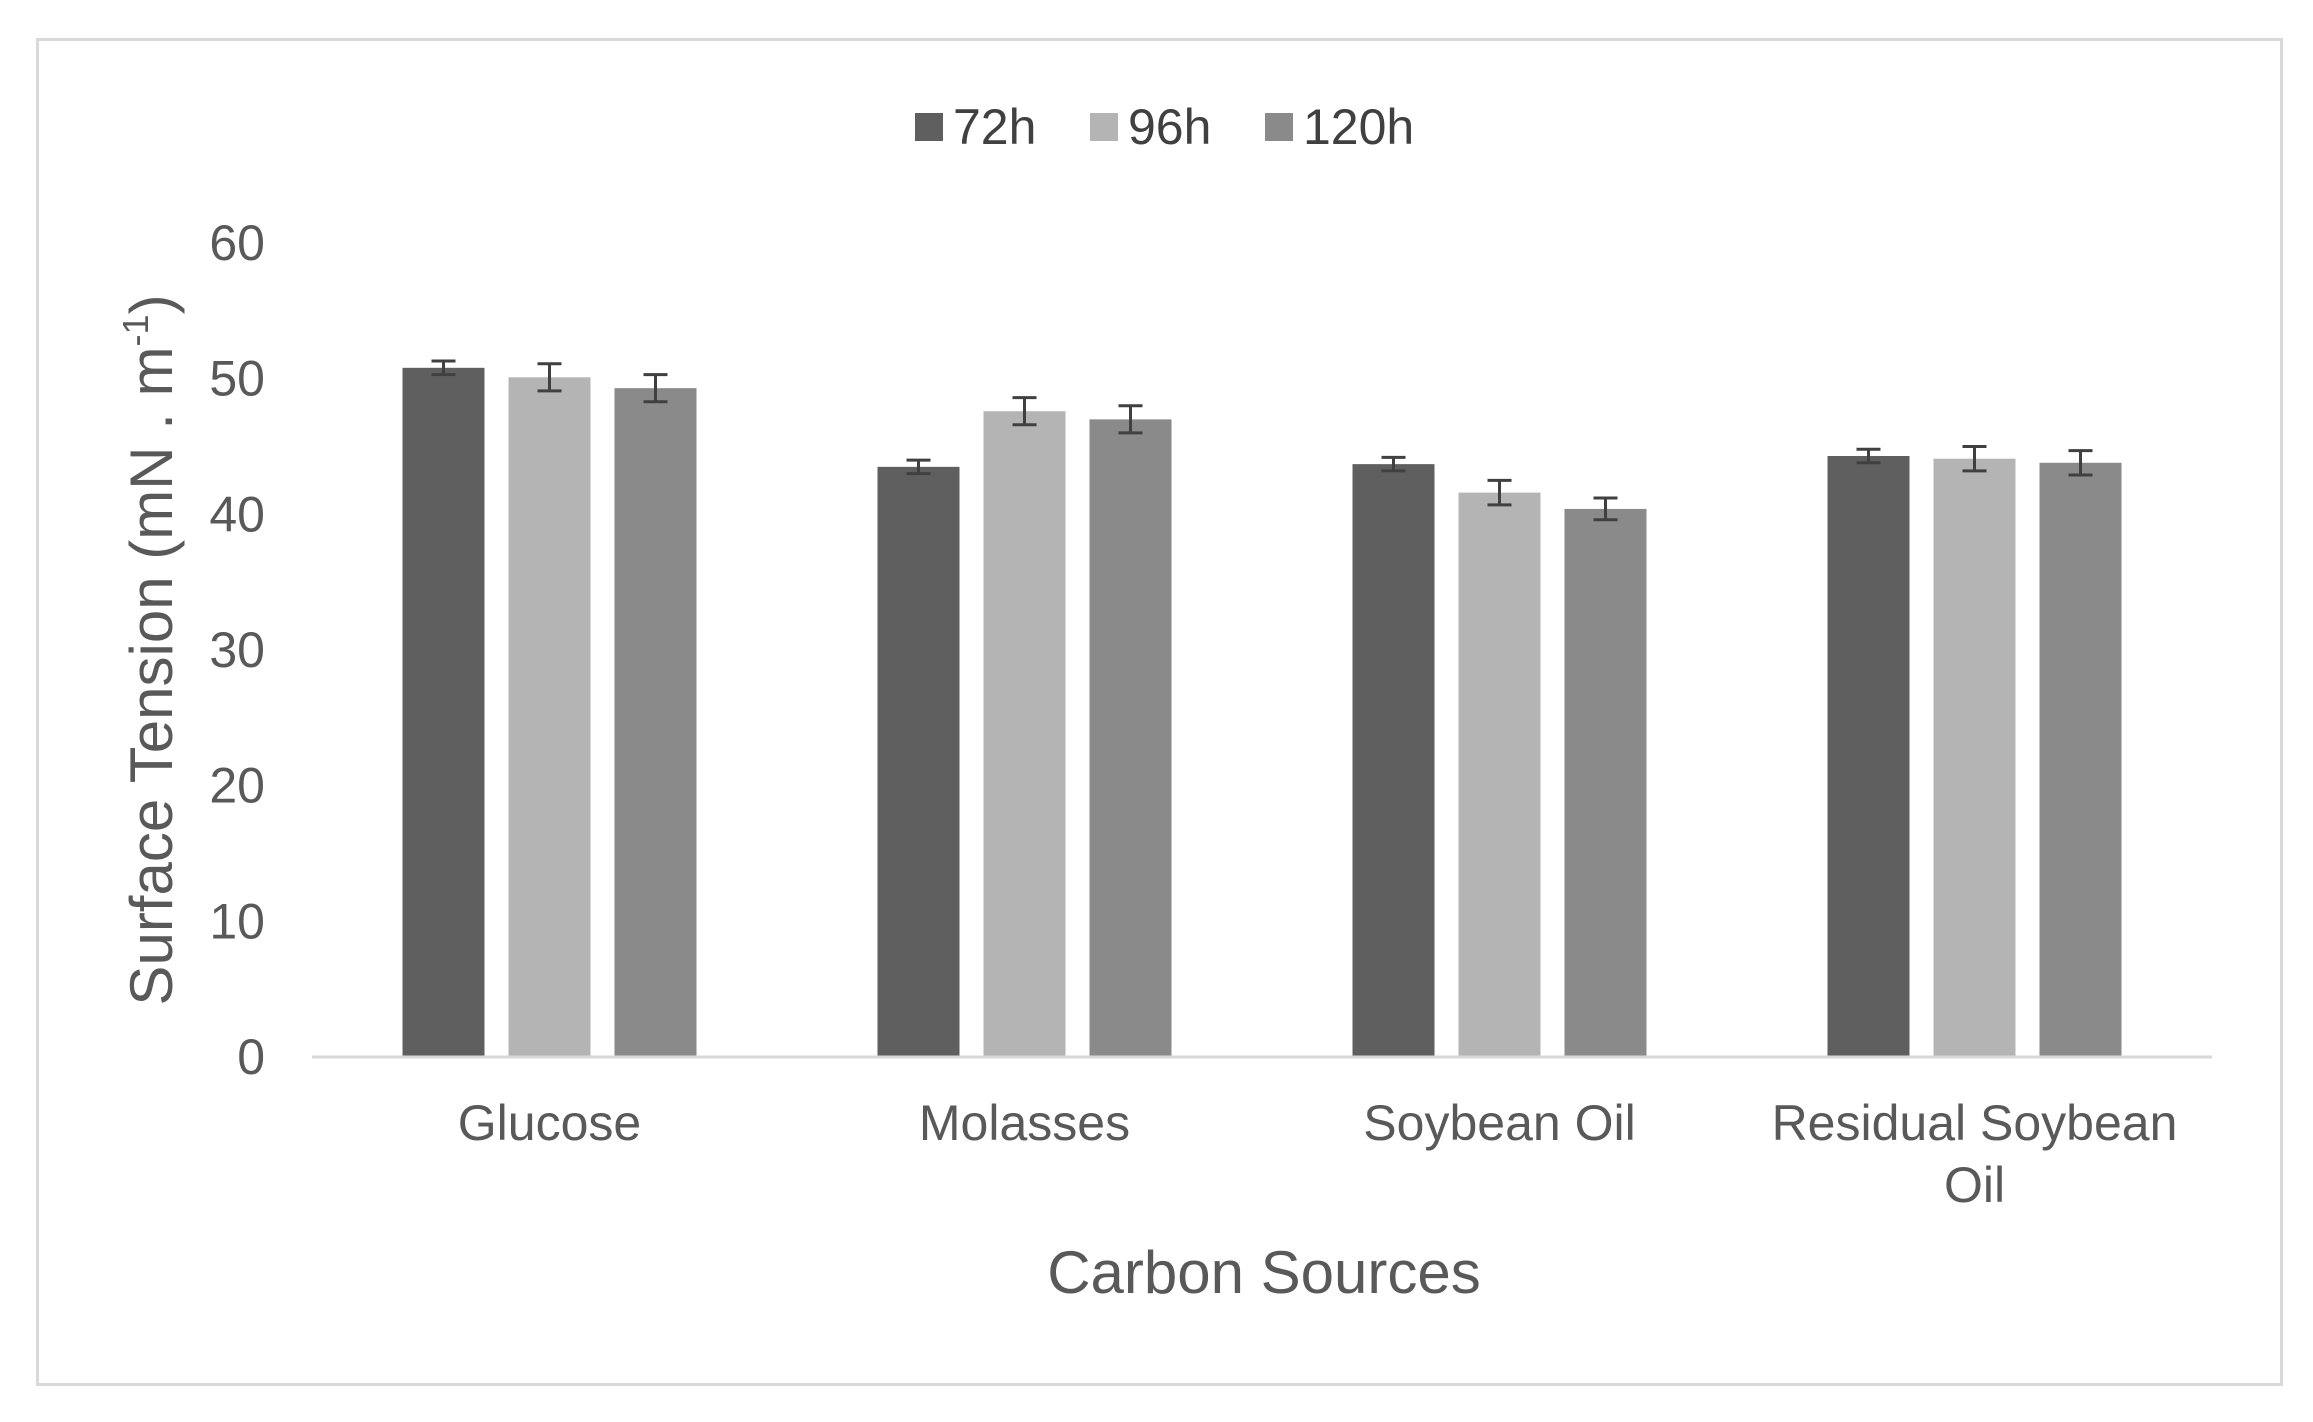 This screenshot has height=1422, width=2313. Describe the element at coordinates (1024, 1123) in the screenshot. I see `category-label: Molasses` at that location.